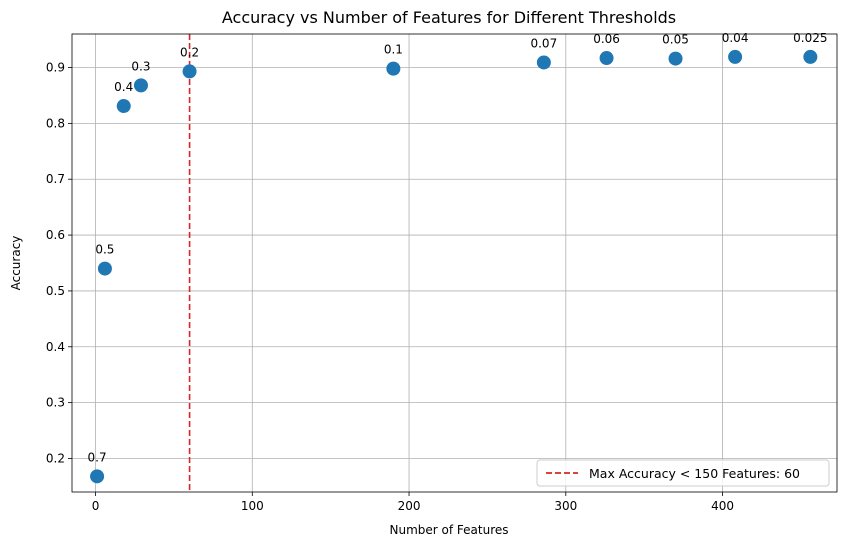 The height and width of the screenshot is (547, 846). I want to click on data-point-label: 0.3, so click(140, 66).